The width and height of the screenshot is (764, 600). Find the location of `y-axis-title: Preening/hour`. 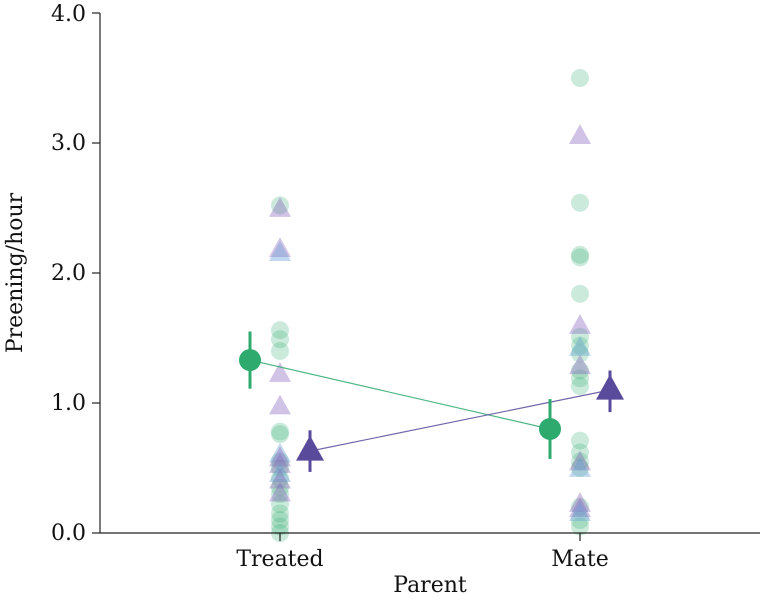

y-axis-title: Preening/hour is located at coordinates (15, 272).